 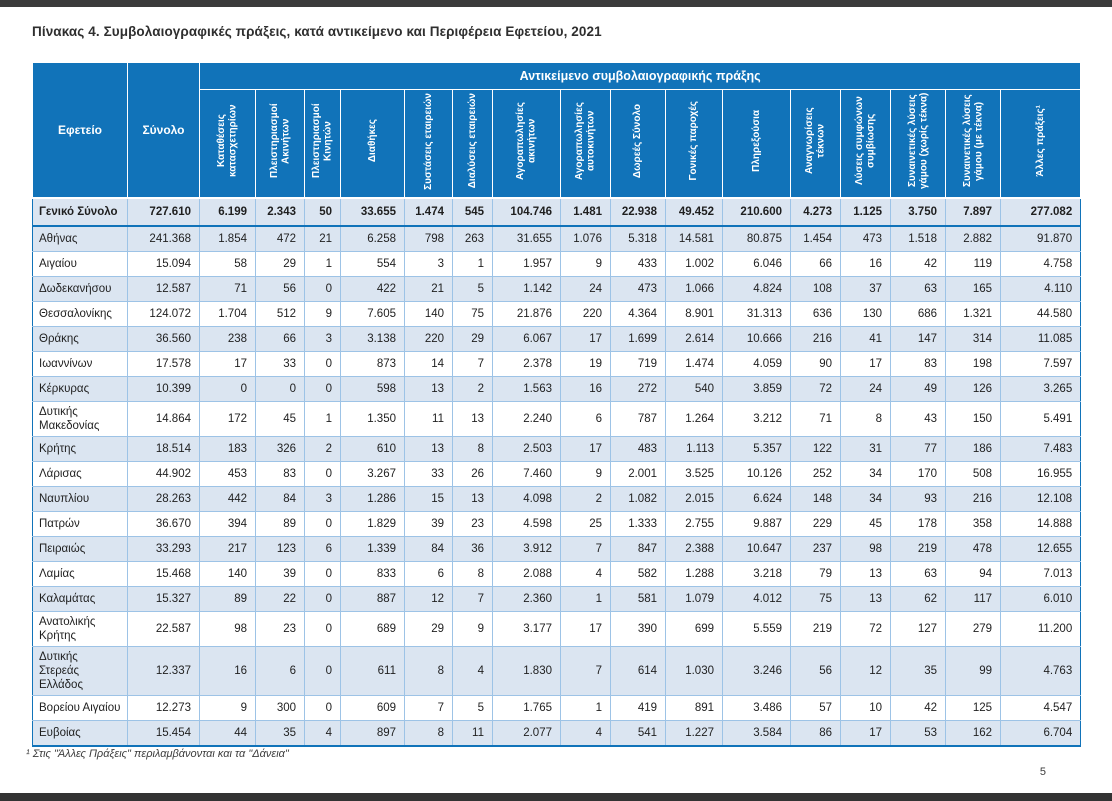 I want to click on value-cell: 891, so click(x=694, y=708).